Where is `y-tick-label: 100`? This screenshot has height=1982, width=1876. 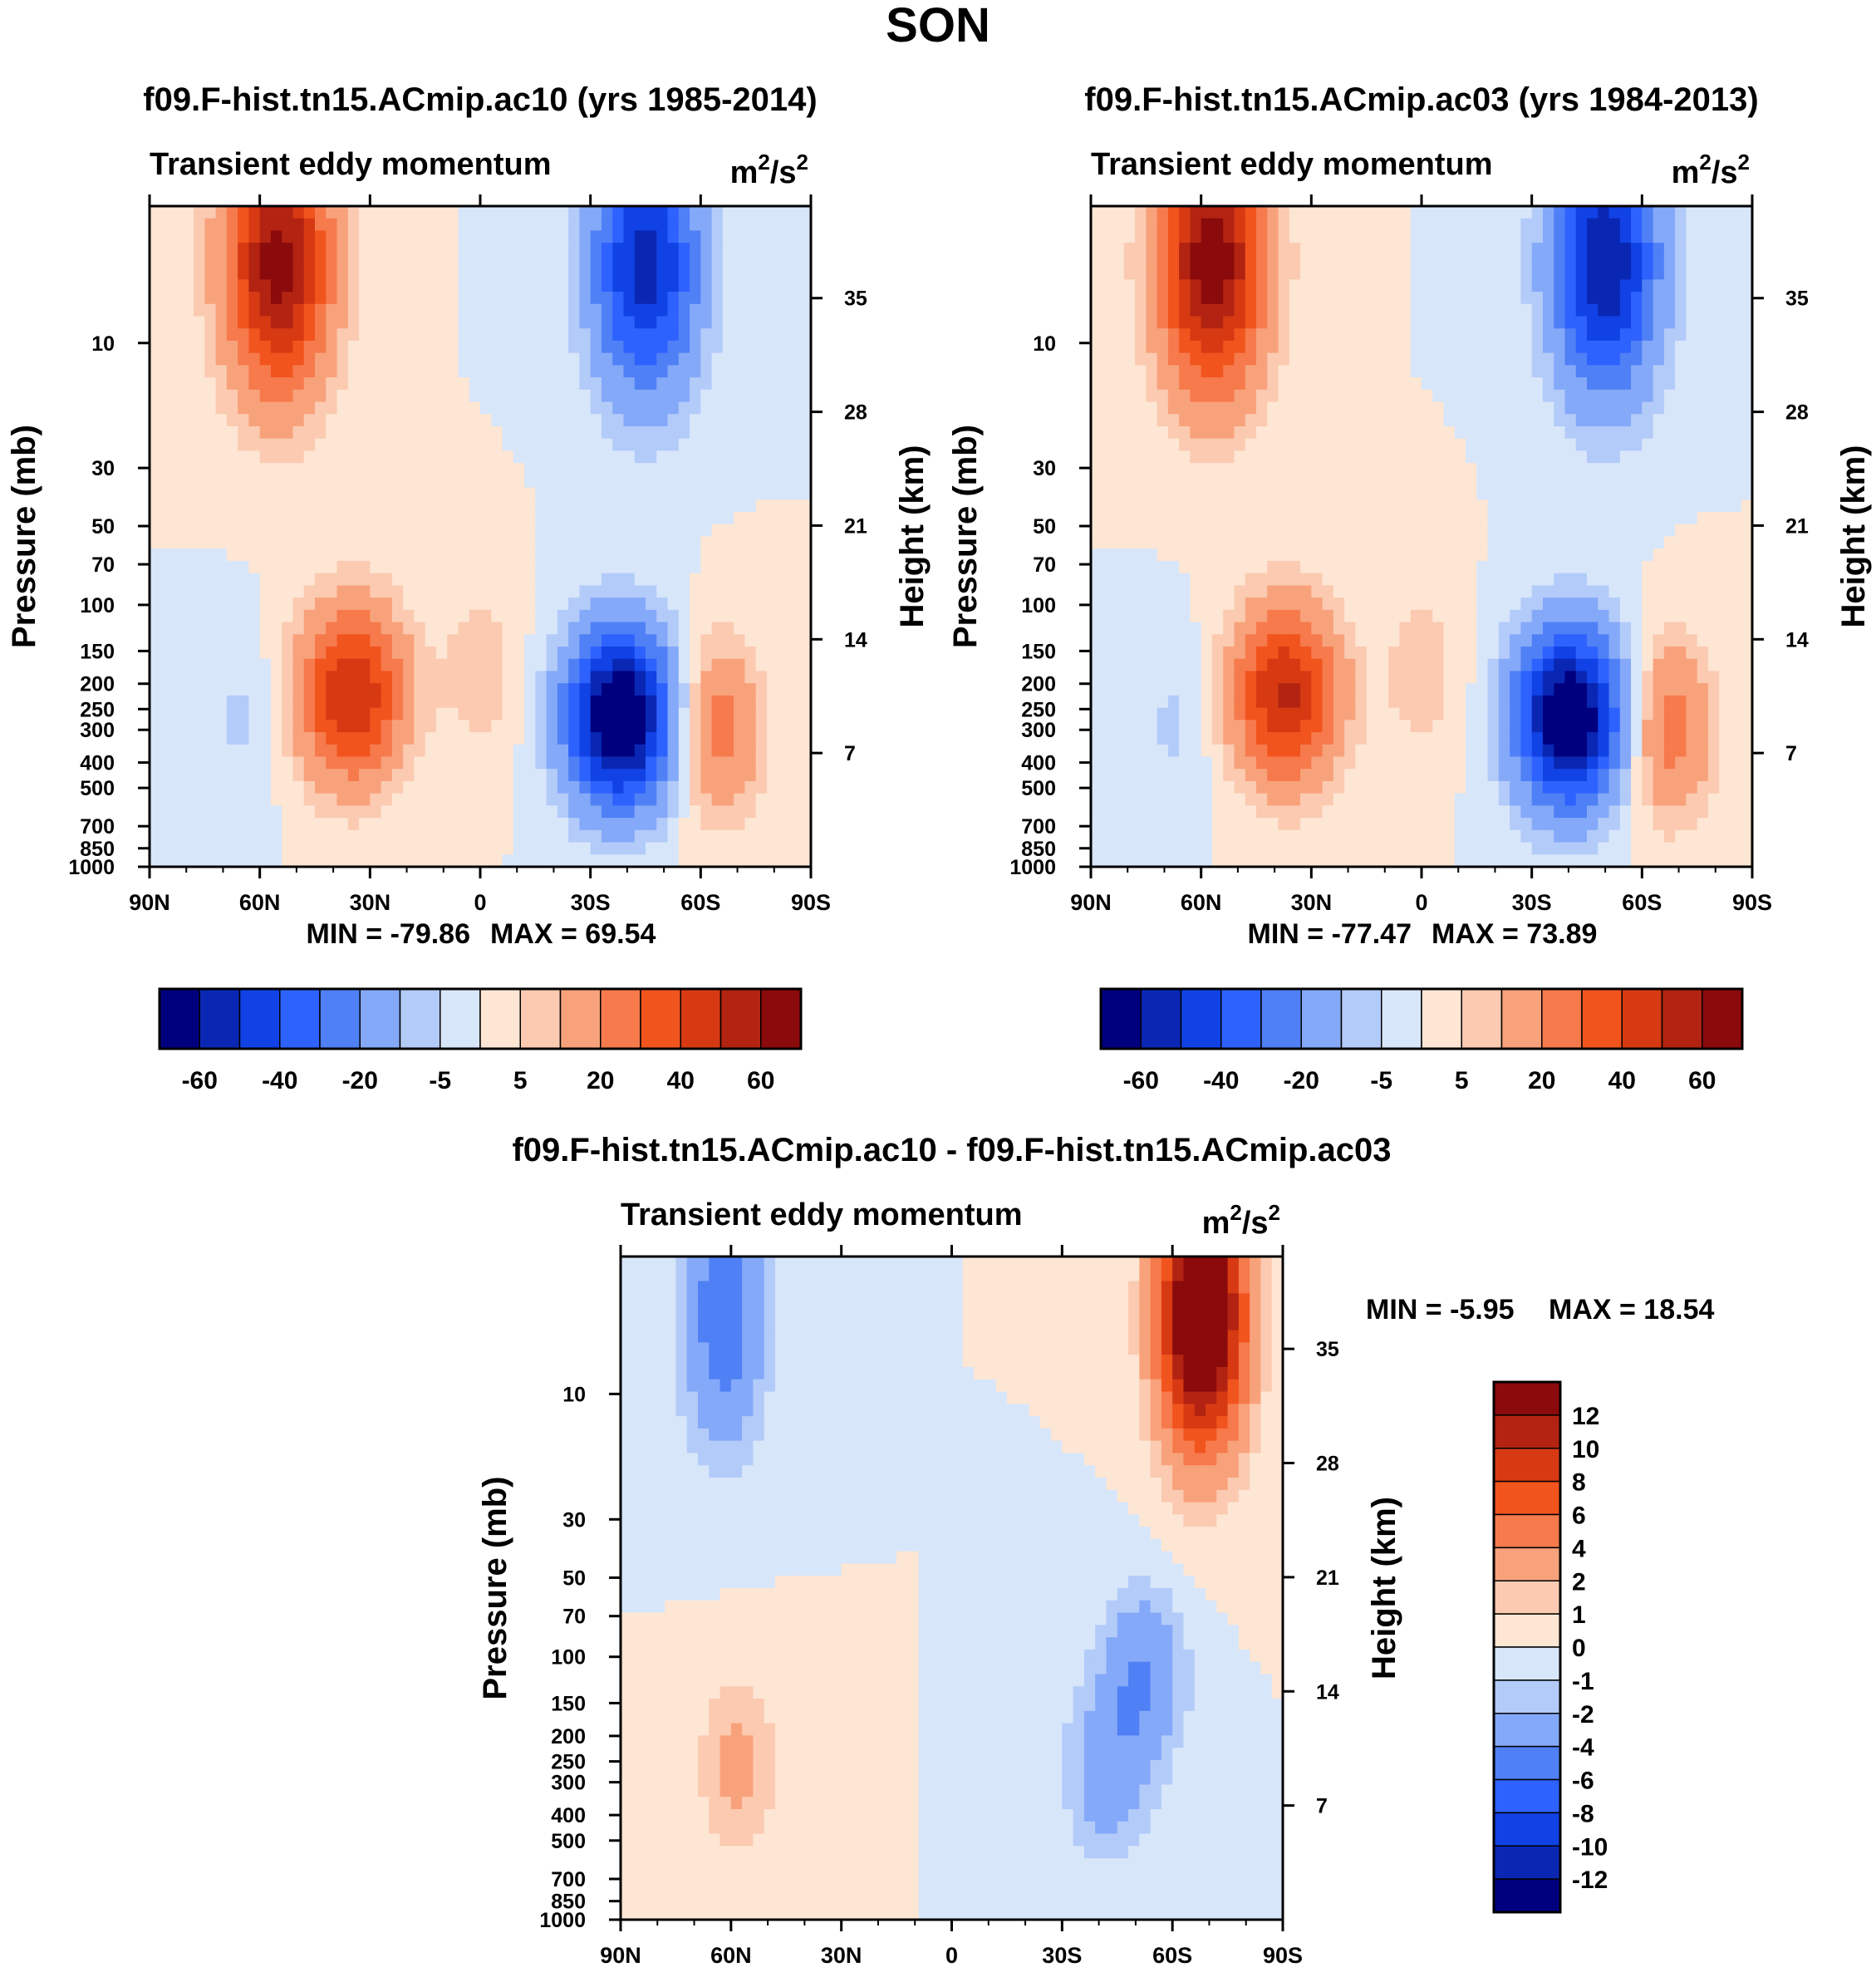 y-tick-label: 100 is located at coordinates (97, 605).